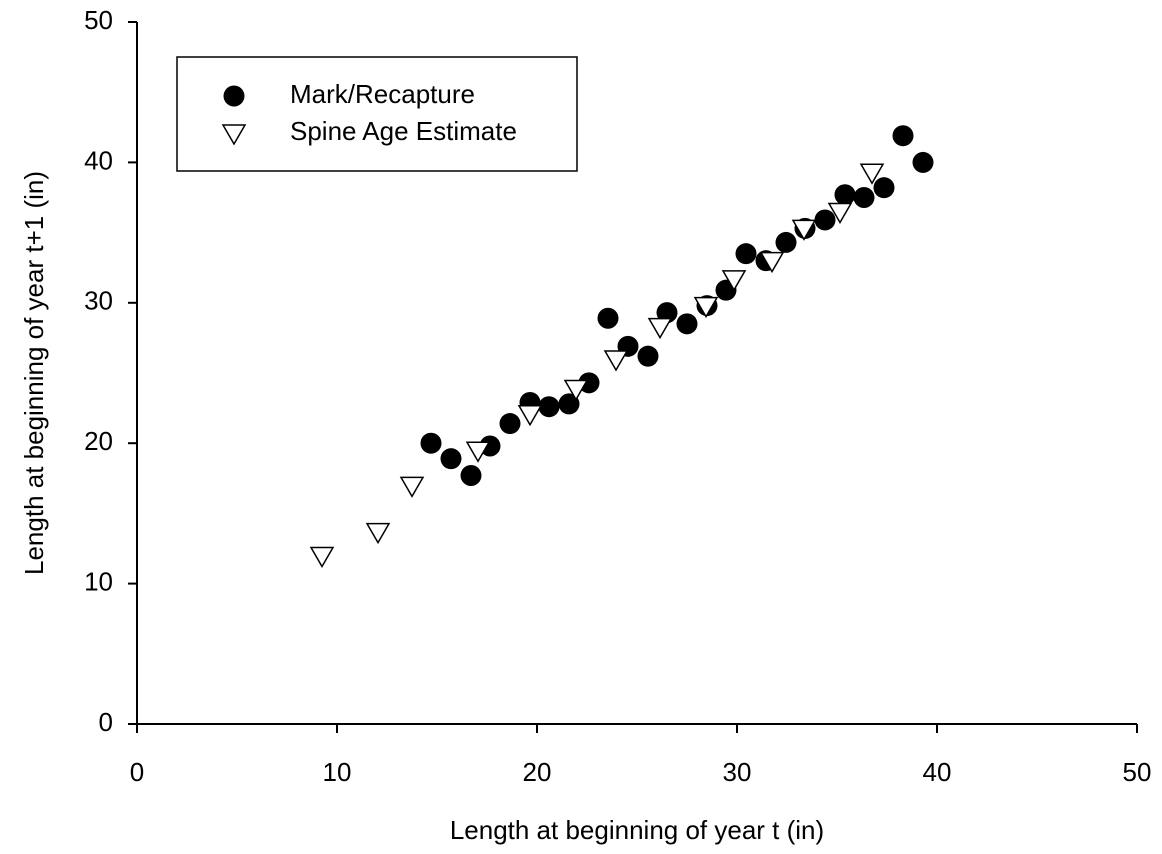 This screenshot has height=854, width=1162. What do you see at coordinates (337, 772) in the screenshot?
I see `x-tick-label: 10` at bounding box center [337, 772].